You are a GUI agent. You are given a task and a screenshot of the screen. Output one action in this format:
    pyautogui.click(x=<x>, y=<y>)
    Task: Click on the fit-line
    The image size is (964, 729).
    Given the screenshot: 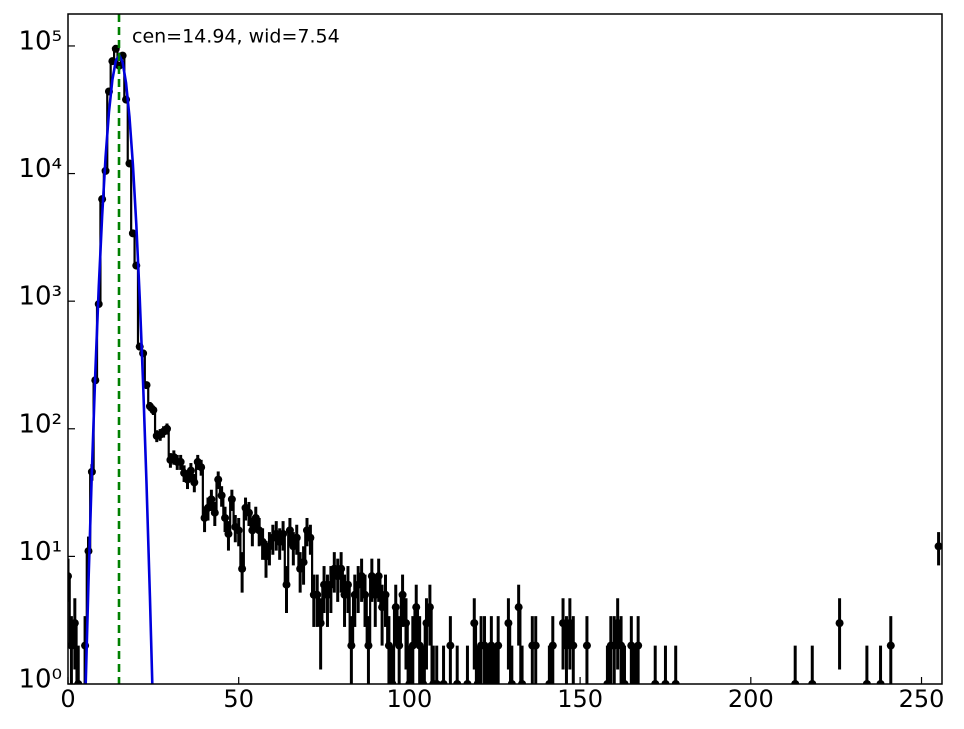 What is the action you would take?
    pyautogui.click(x=119, y=368)
    